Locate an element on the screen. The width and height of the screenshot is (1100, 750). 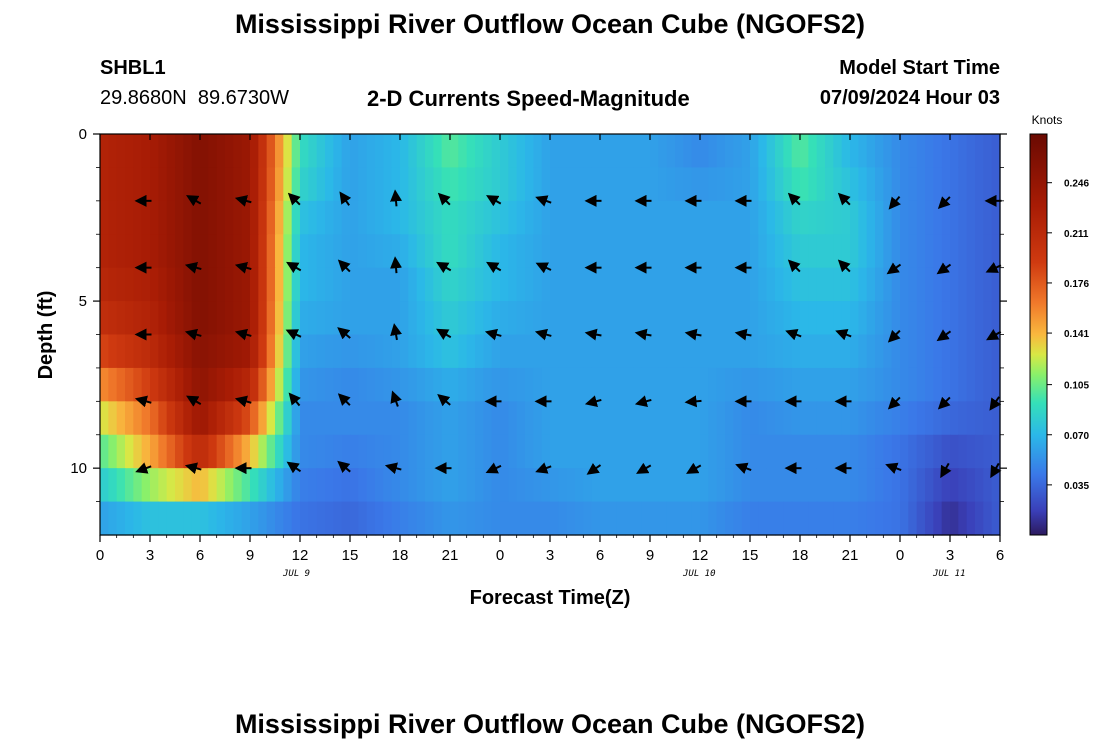
x-tick-label: 15 is located at coordinates (350, 555).